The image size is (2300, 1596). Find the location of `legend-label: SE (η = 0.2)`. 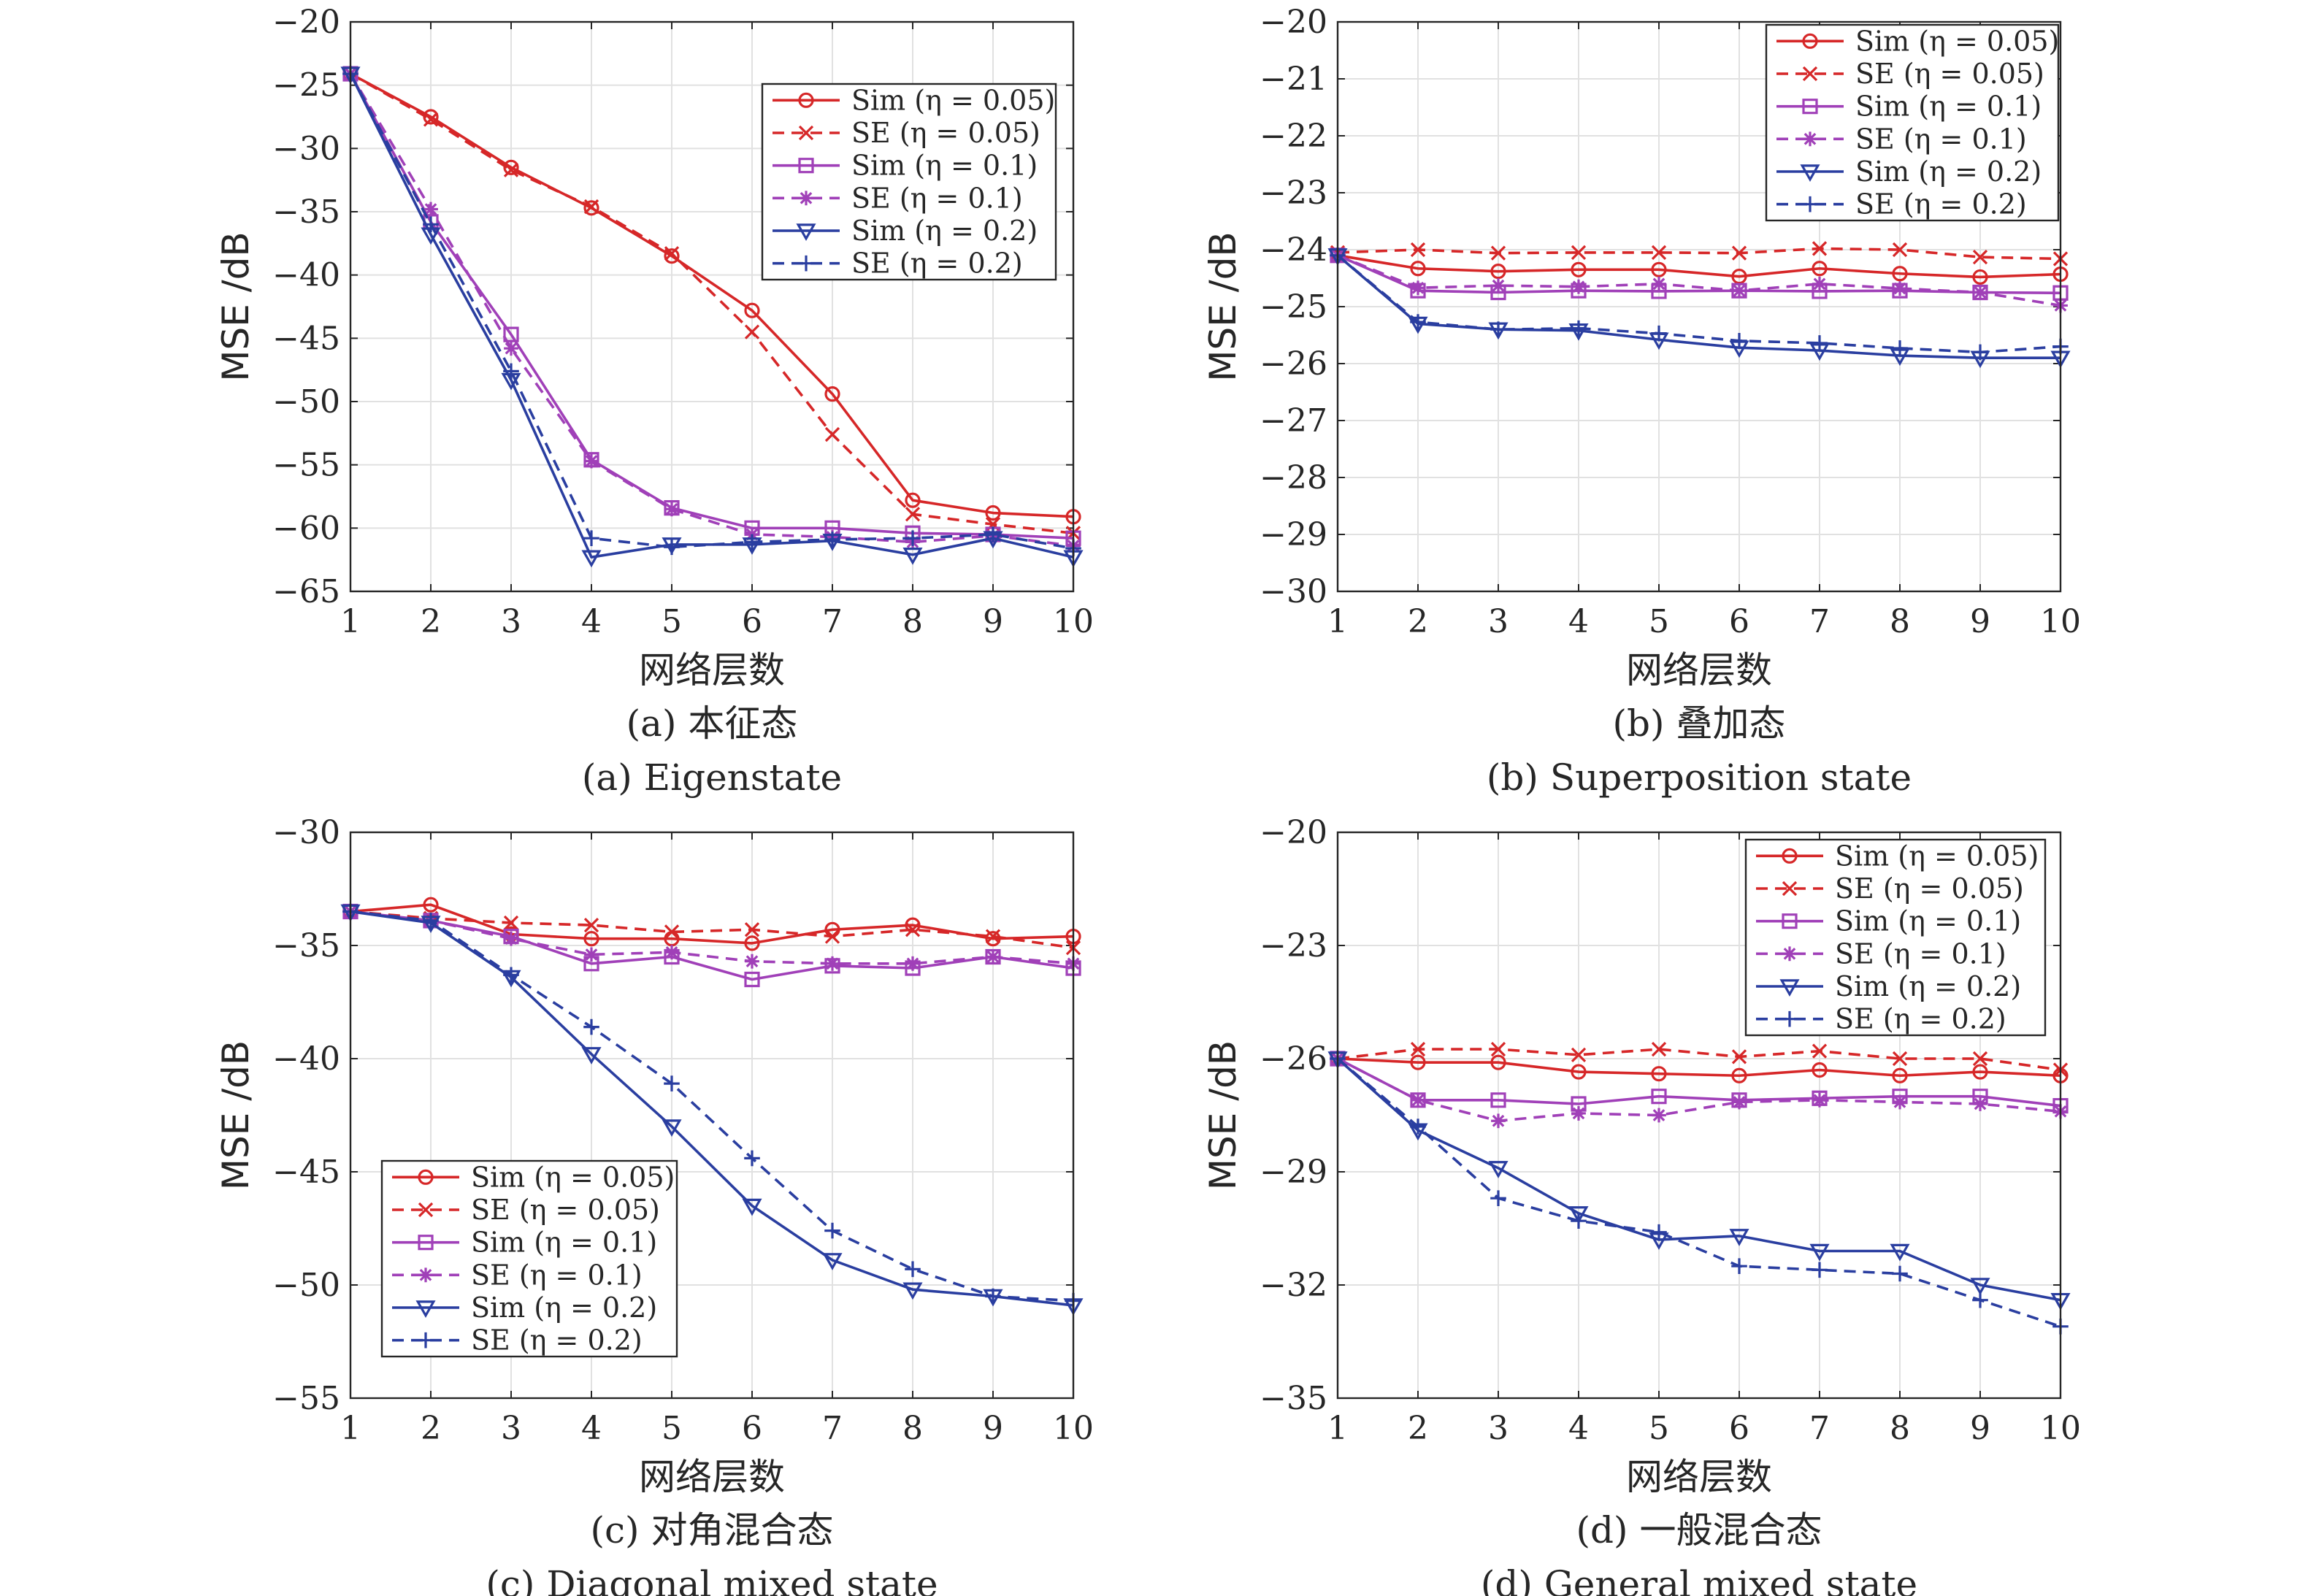

legend-label: SE (η = 0.2) is located at coordinates (937, 264).